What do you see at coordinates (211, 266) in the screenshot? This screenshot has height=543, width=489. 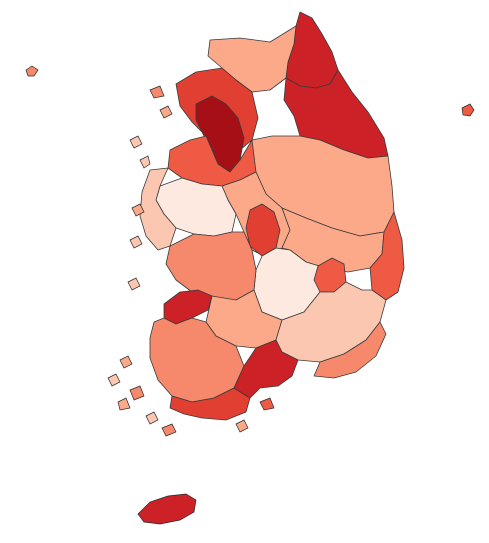 I see `region-jeonbuk` at bounding box center [211, 266].